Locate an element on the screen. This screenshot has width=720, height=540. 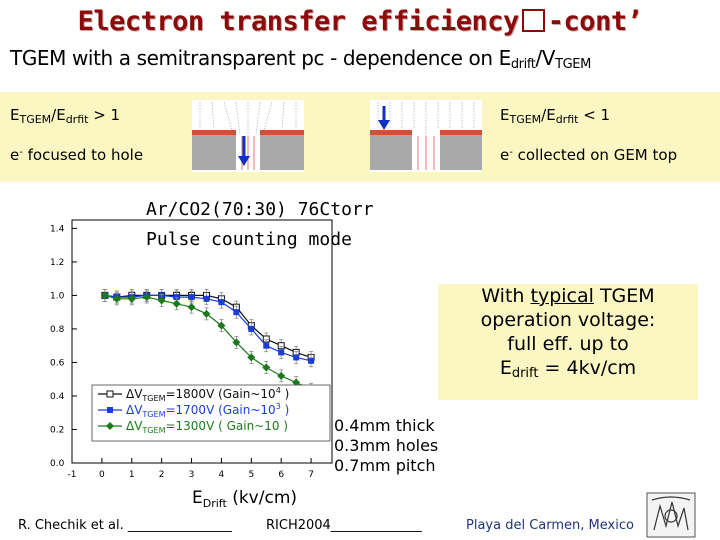
y-tick-label: 0.4 is located at coordinates (57, 397).